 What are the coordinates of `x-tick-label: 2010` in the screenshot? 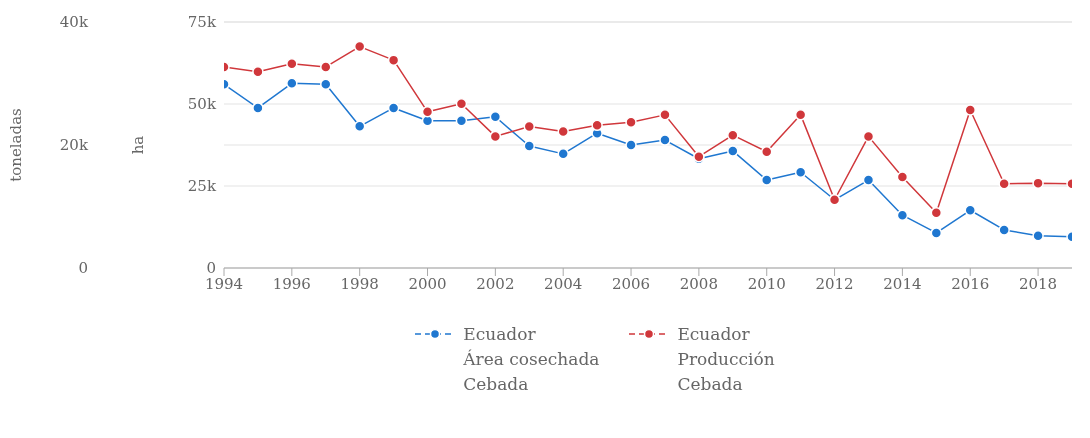 It's located at (766, 283).